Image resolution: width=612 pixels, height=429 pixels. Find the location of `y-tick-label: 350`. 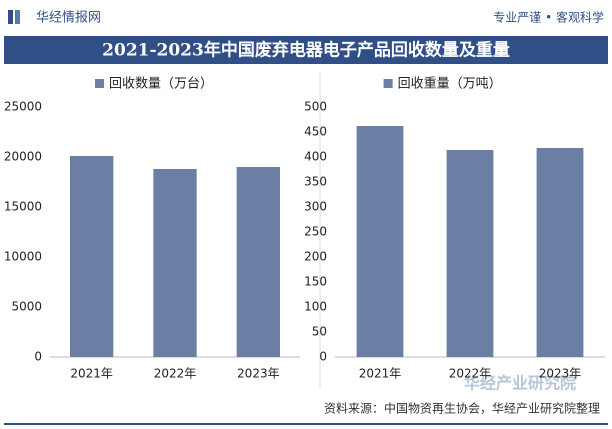

y-tick-label: 350 is located at coordinates (315, 182).